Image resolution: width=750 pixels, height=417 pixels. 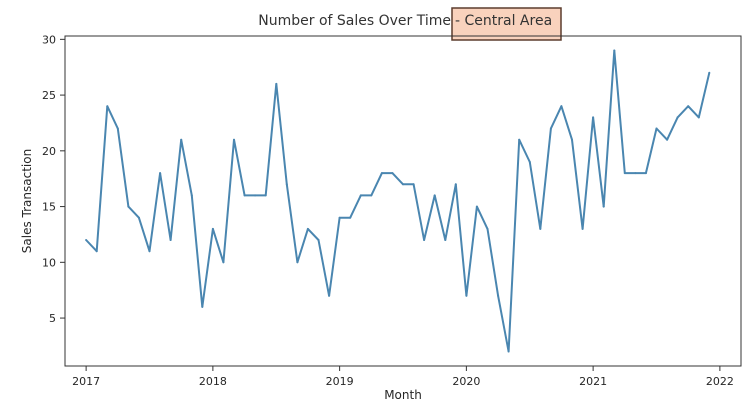 What do you see at coordinates (503, 21) in the screenshot?
I see `chart-title-highlight: - Central Area` at bounding box center [503, 21].